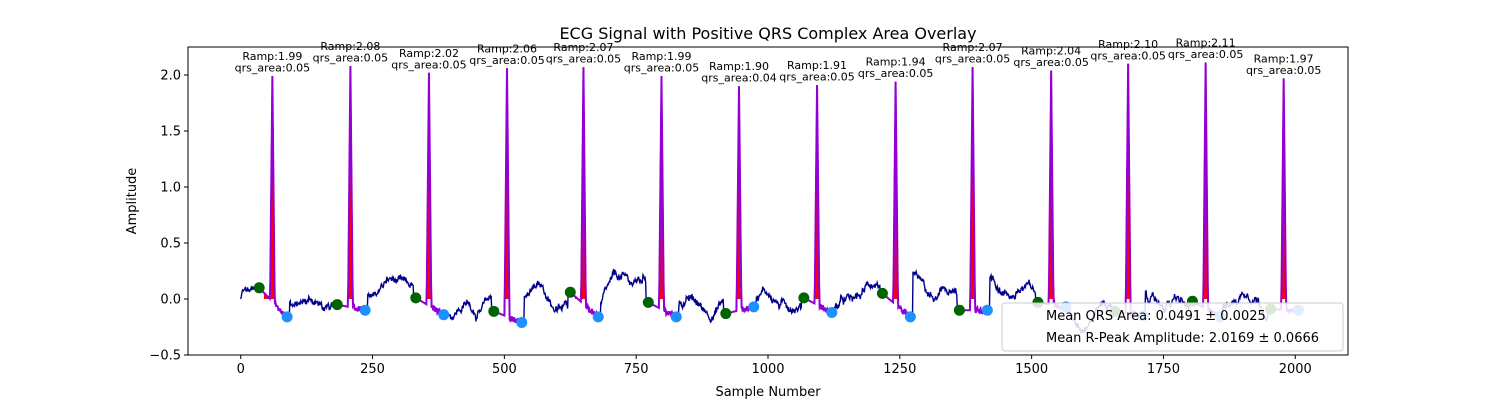 This screenshot has width=1500, height=400. What do you see at coordinates (170, 300) in the screenshot?
I see `y-tick-label: 0.0` at bounding box center [170, 300].